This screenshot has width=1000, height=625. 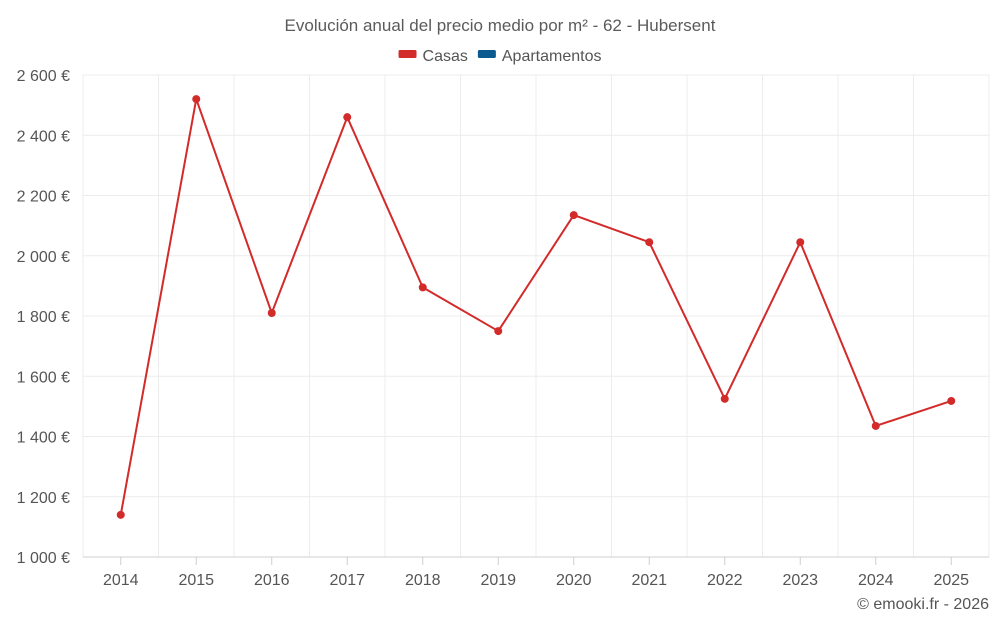 I want to click on x-tick-label: 2023, so click(x=800, y=580).